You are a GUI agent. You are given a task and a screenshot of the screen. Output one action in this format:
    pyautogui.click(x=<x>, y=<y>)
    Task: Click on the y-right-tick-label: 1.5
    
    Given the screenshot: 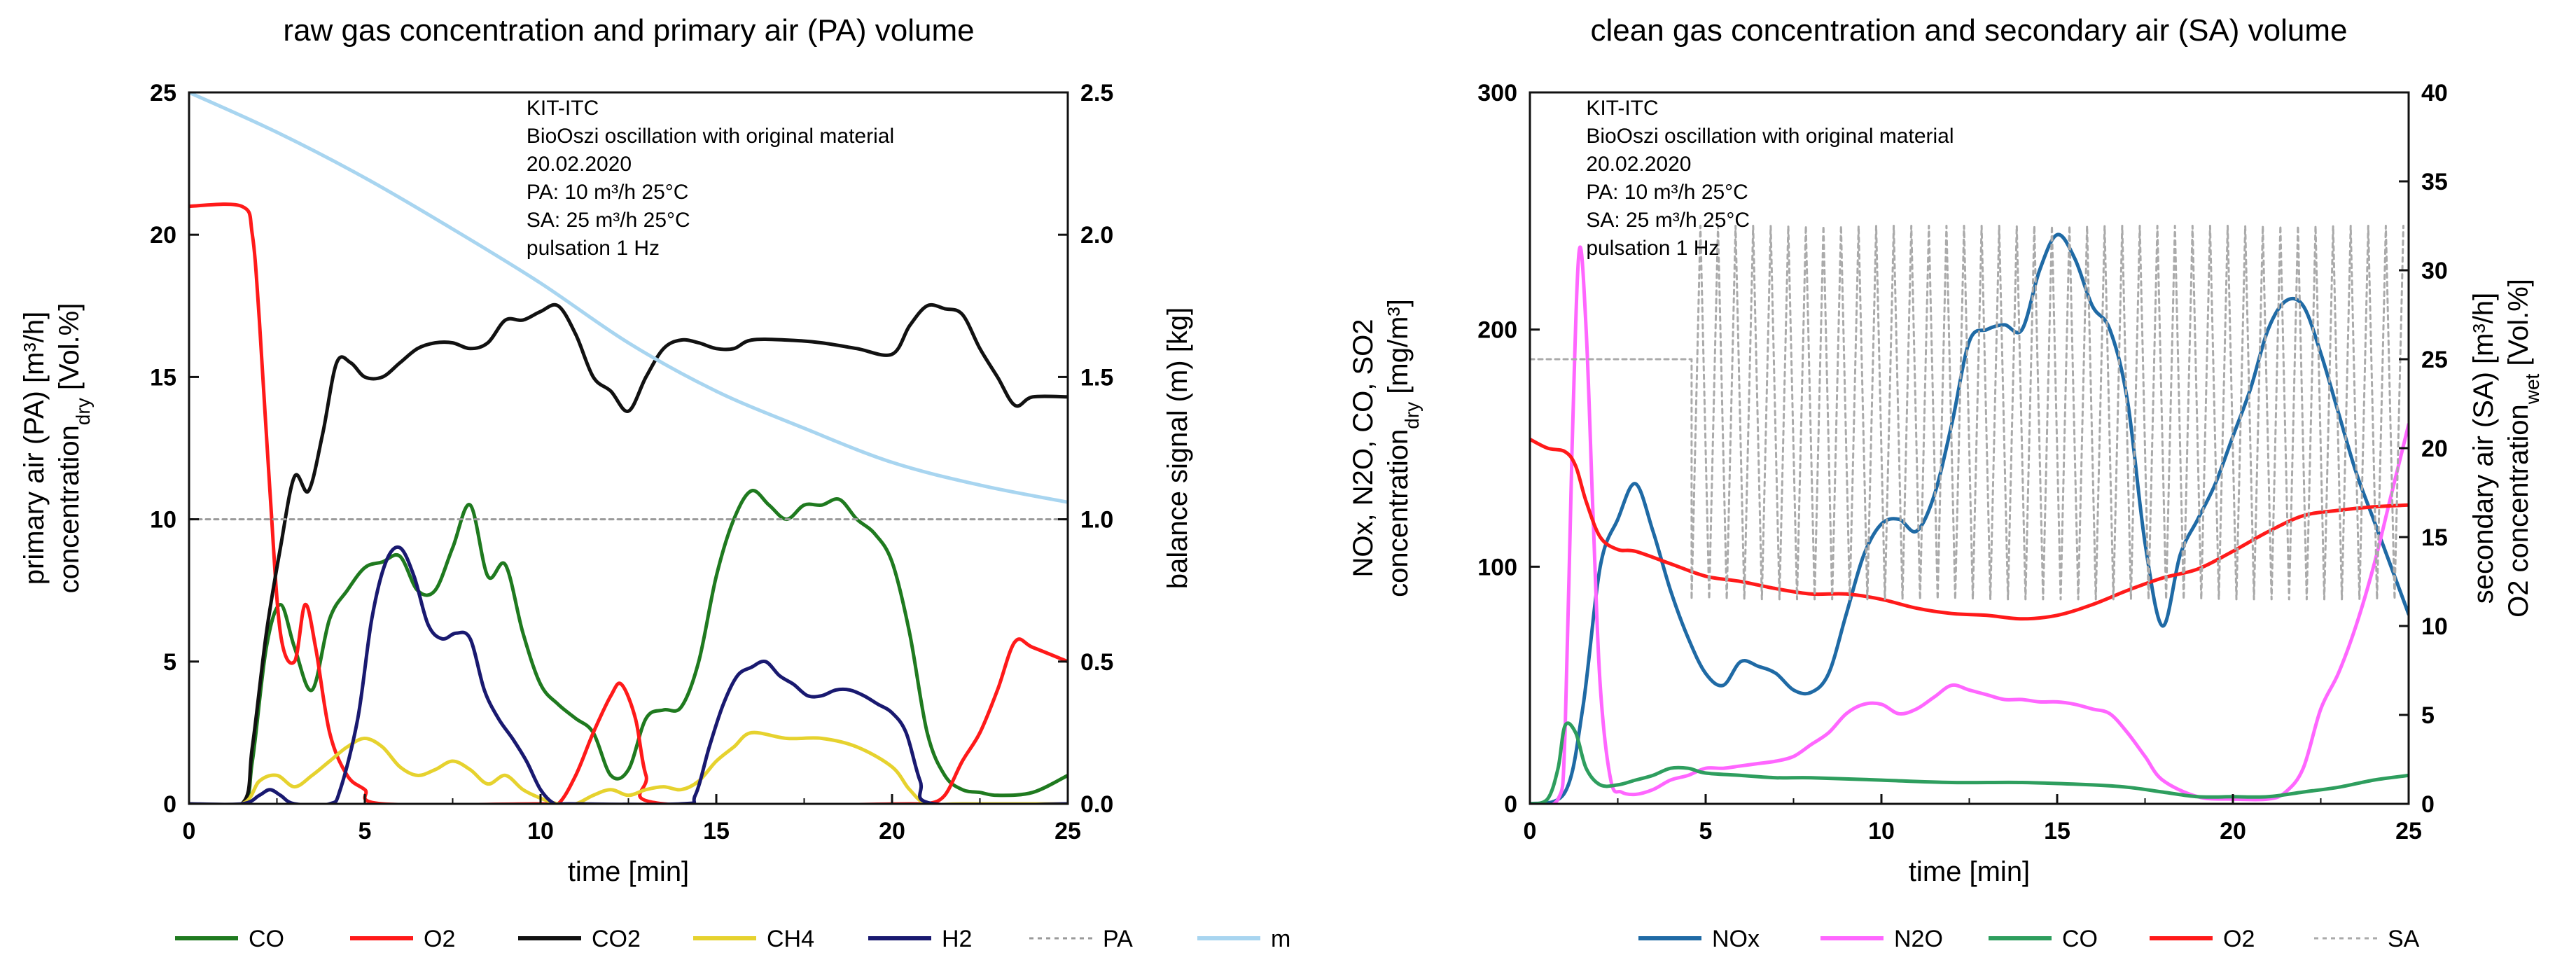 What is the action you would take?
    pyautogui.click(x=1096, y=377)
    